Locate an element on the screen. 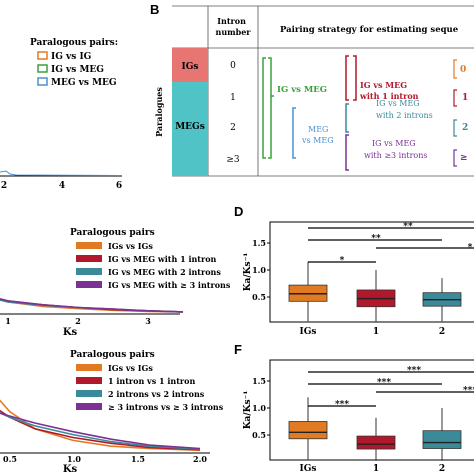 This screenshot has width=474, height=474. d-sig-label-1: ** is located at coordinates (376, 239).